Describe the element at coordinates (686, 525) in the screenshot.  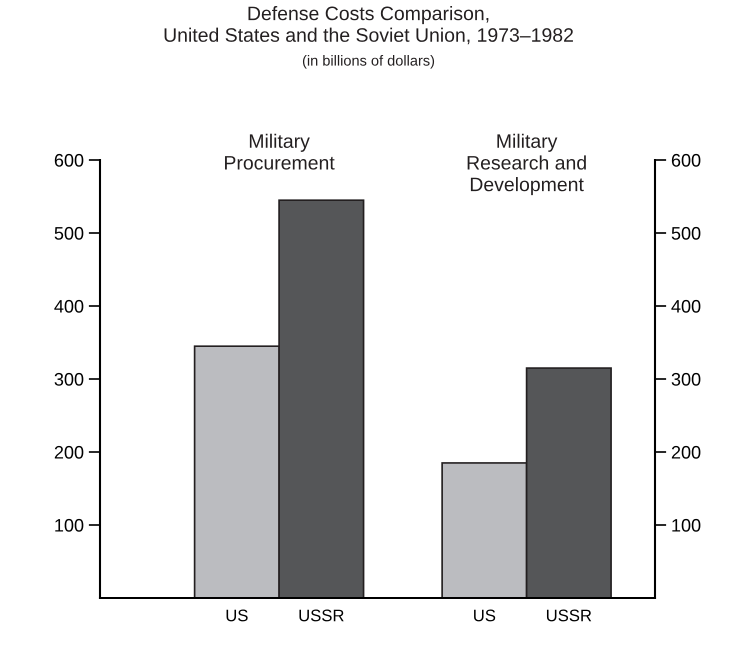
I see `y2-tick-label: 100` at that location.